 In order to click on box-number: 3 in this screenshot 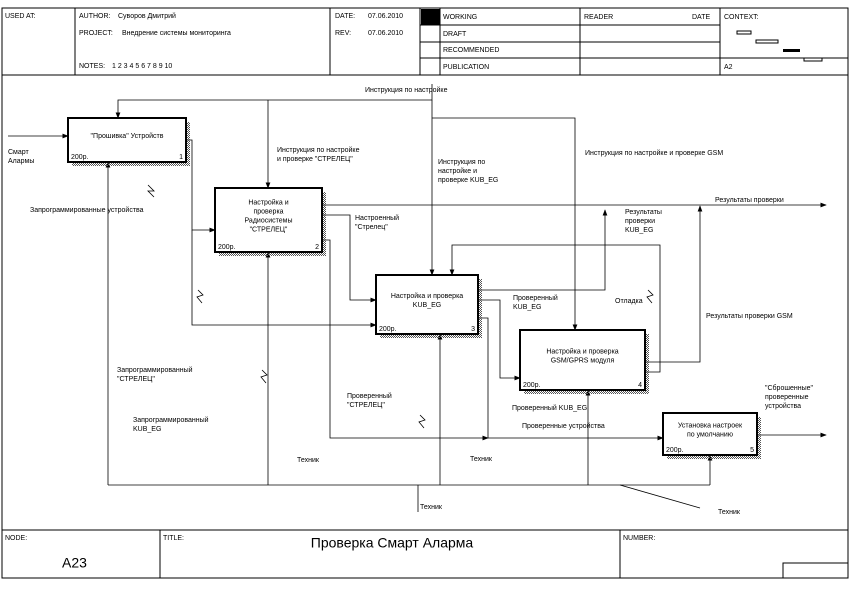, I will do `click(473, 329)`.